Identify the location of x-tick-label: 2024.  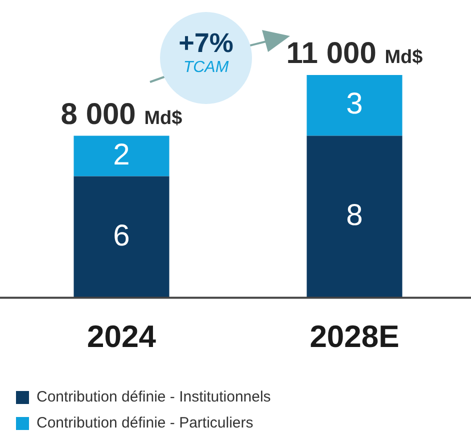
(122, 336).